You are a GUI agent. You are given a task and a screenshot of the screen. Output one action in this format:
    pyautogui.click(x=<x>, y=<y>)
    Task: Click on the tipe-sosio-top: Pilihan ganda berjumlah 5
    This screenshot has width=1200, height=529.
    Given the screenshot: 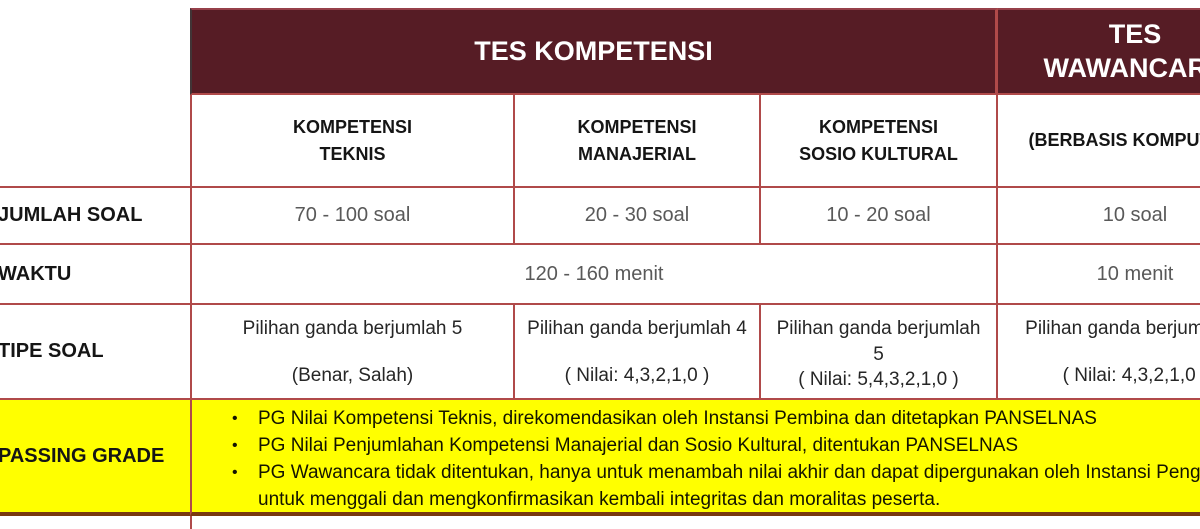 What is the action you would take?
    pyautogui.click(x=878, y=341)
    